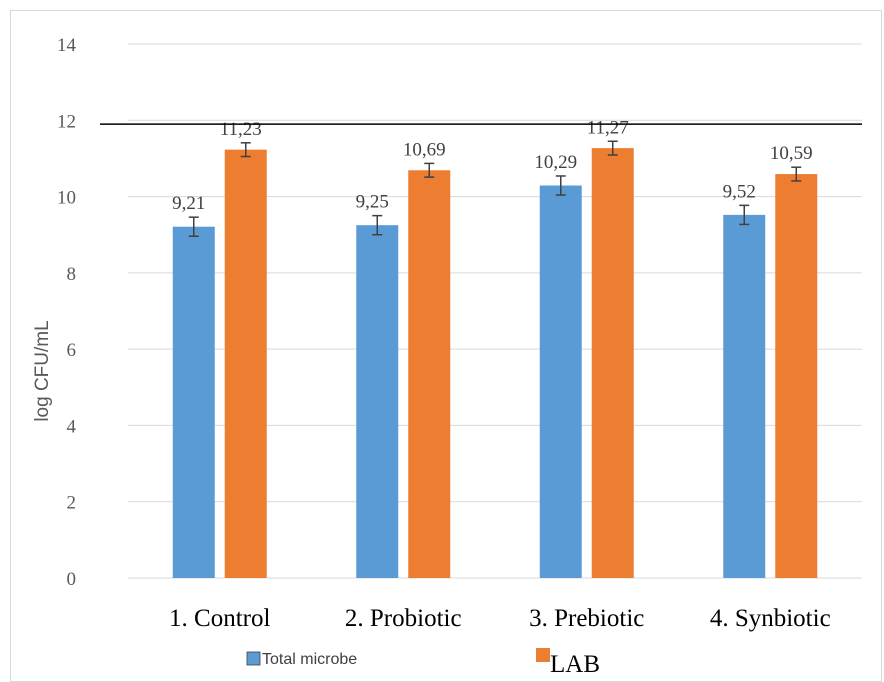 The image size is (884, 682). What do you see at coordinates (575, 663) in the screenshot?
I see `legend-label-lab: LAB` at bounding box center [575, 663].